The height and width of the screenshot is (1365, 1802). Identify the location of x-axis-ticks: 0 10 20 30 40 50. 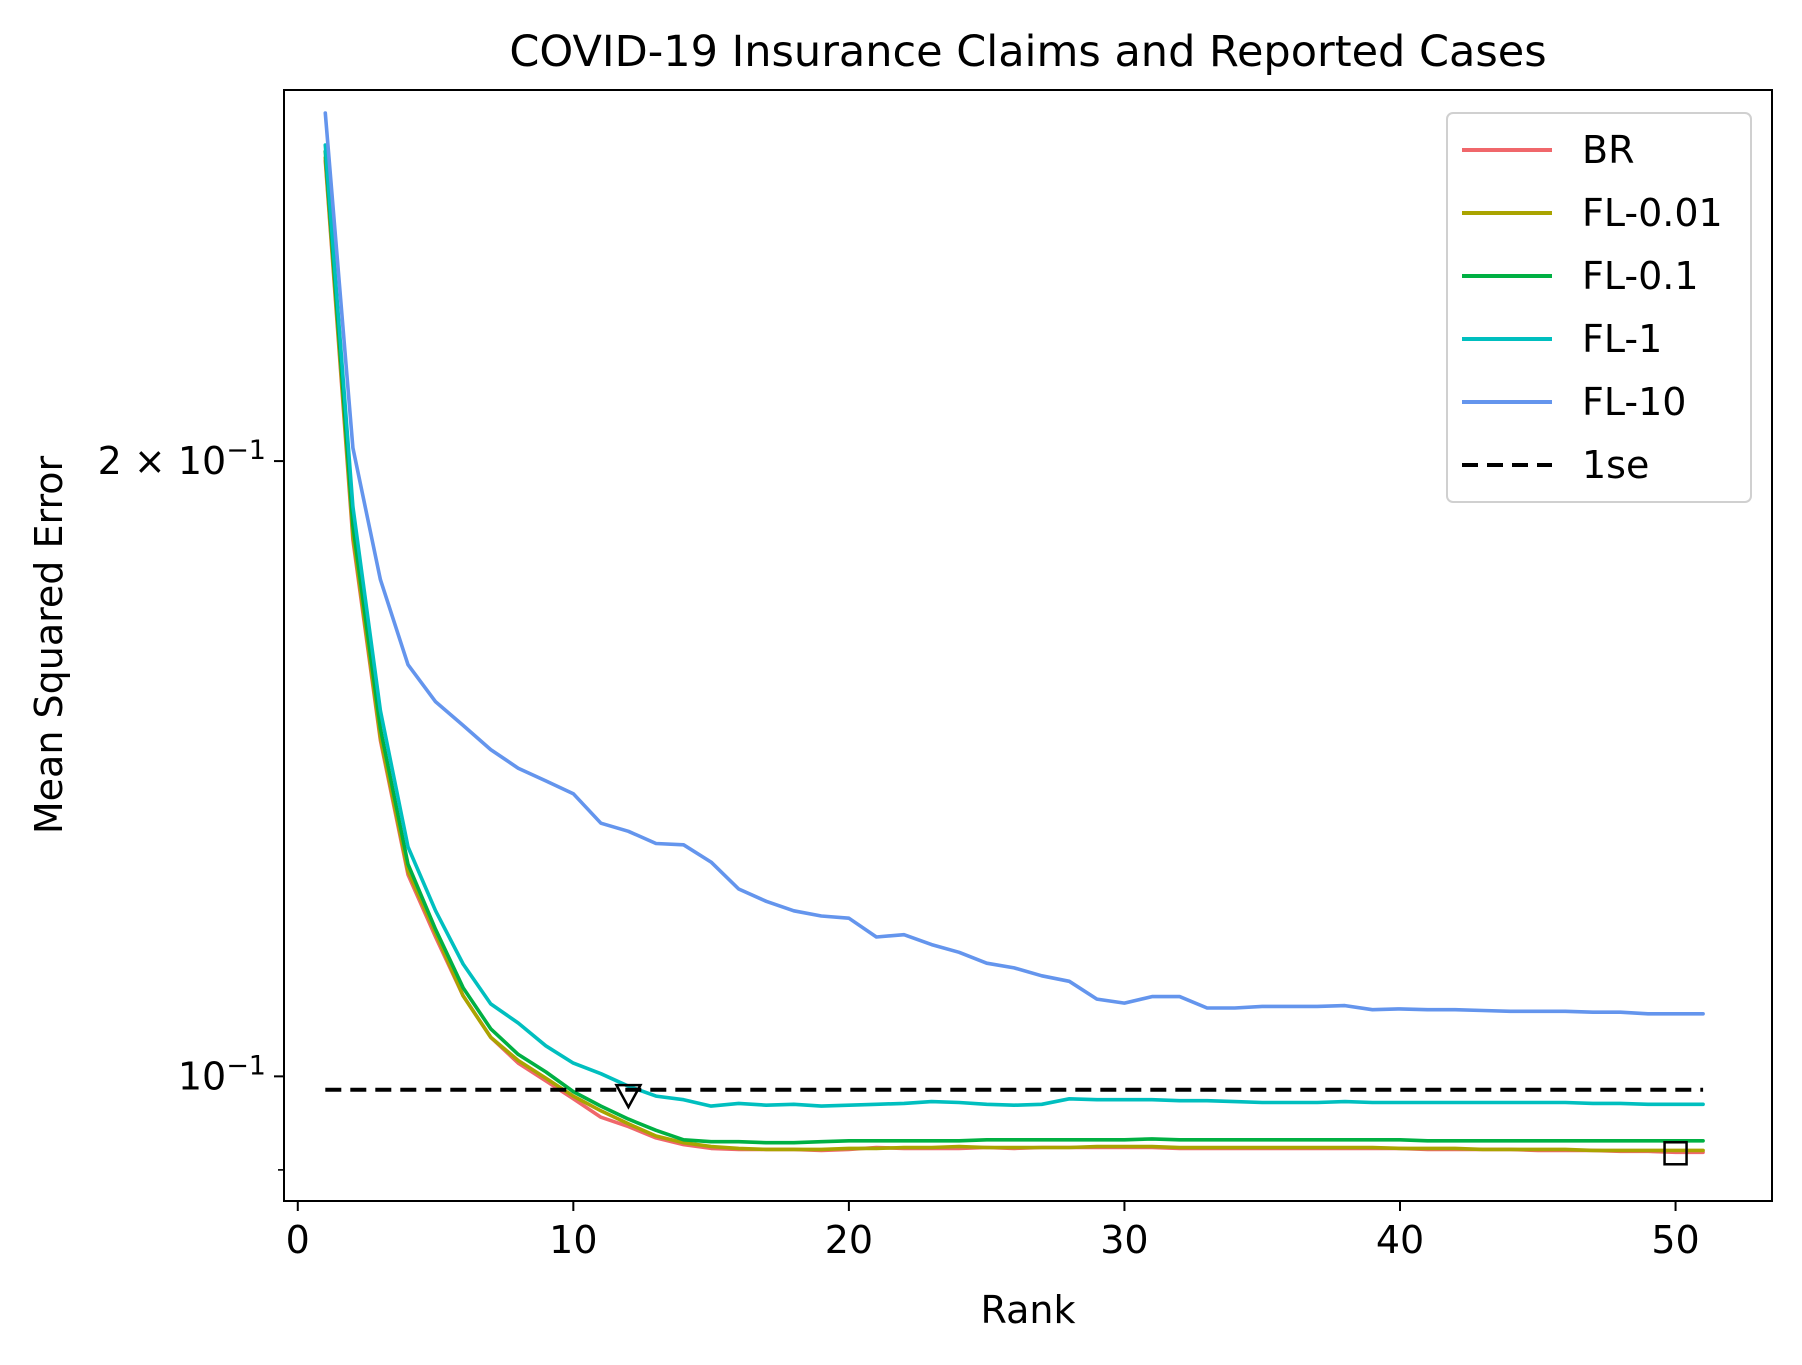
(993, 1231).